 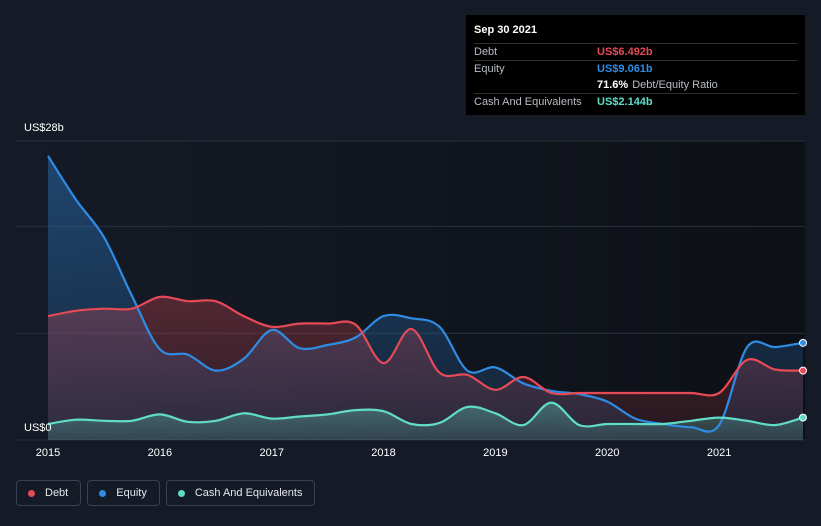 I want to click on legend-label-cash: Cash And Equivalents, so click(x=248, y=493).